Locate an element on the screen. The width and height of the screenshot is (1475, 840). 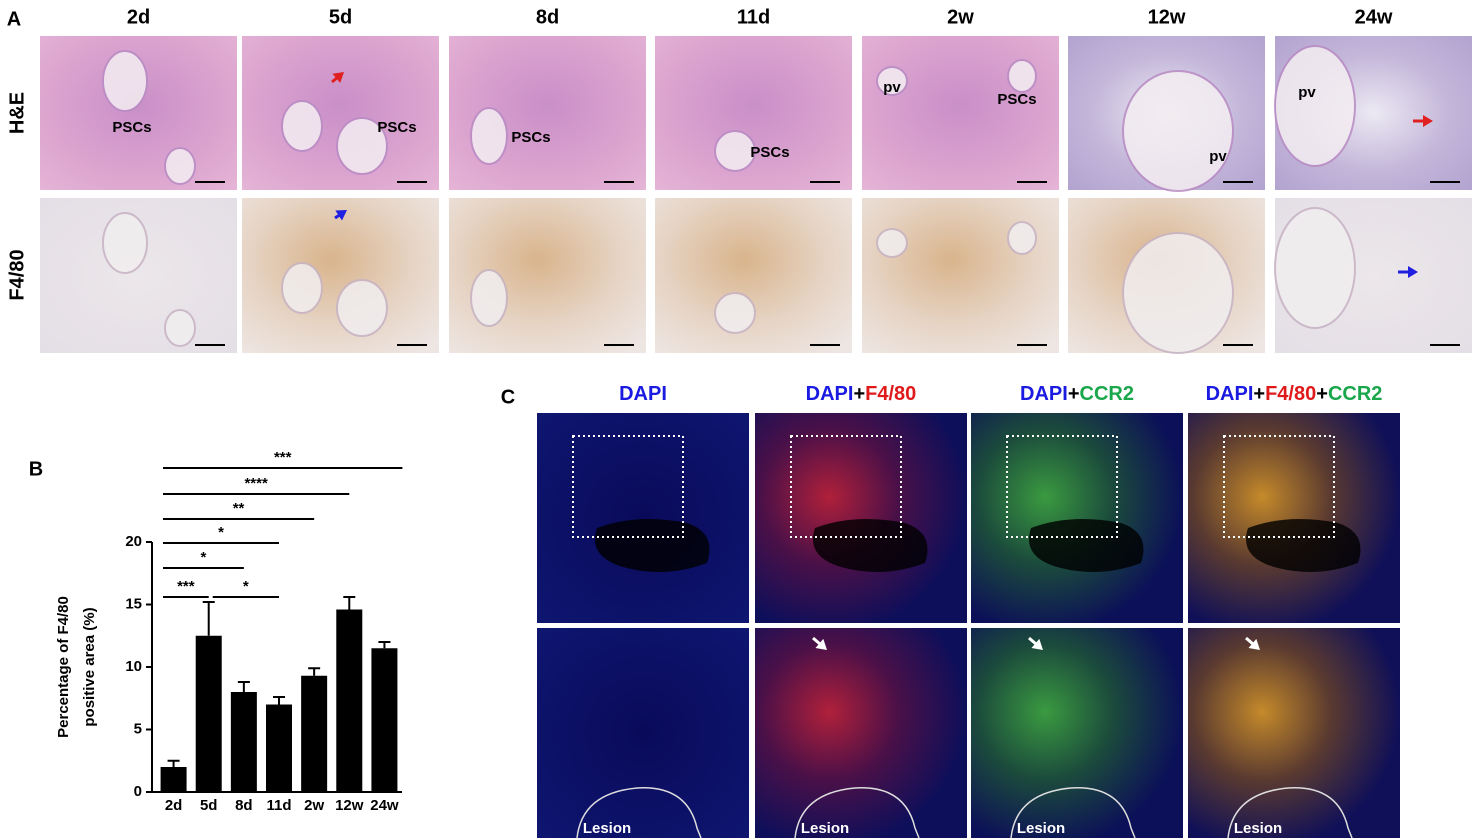
column-header: DAPI is located at coordinates (643, 394).